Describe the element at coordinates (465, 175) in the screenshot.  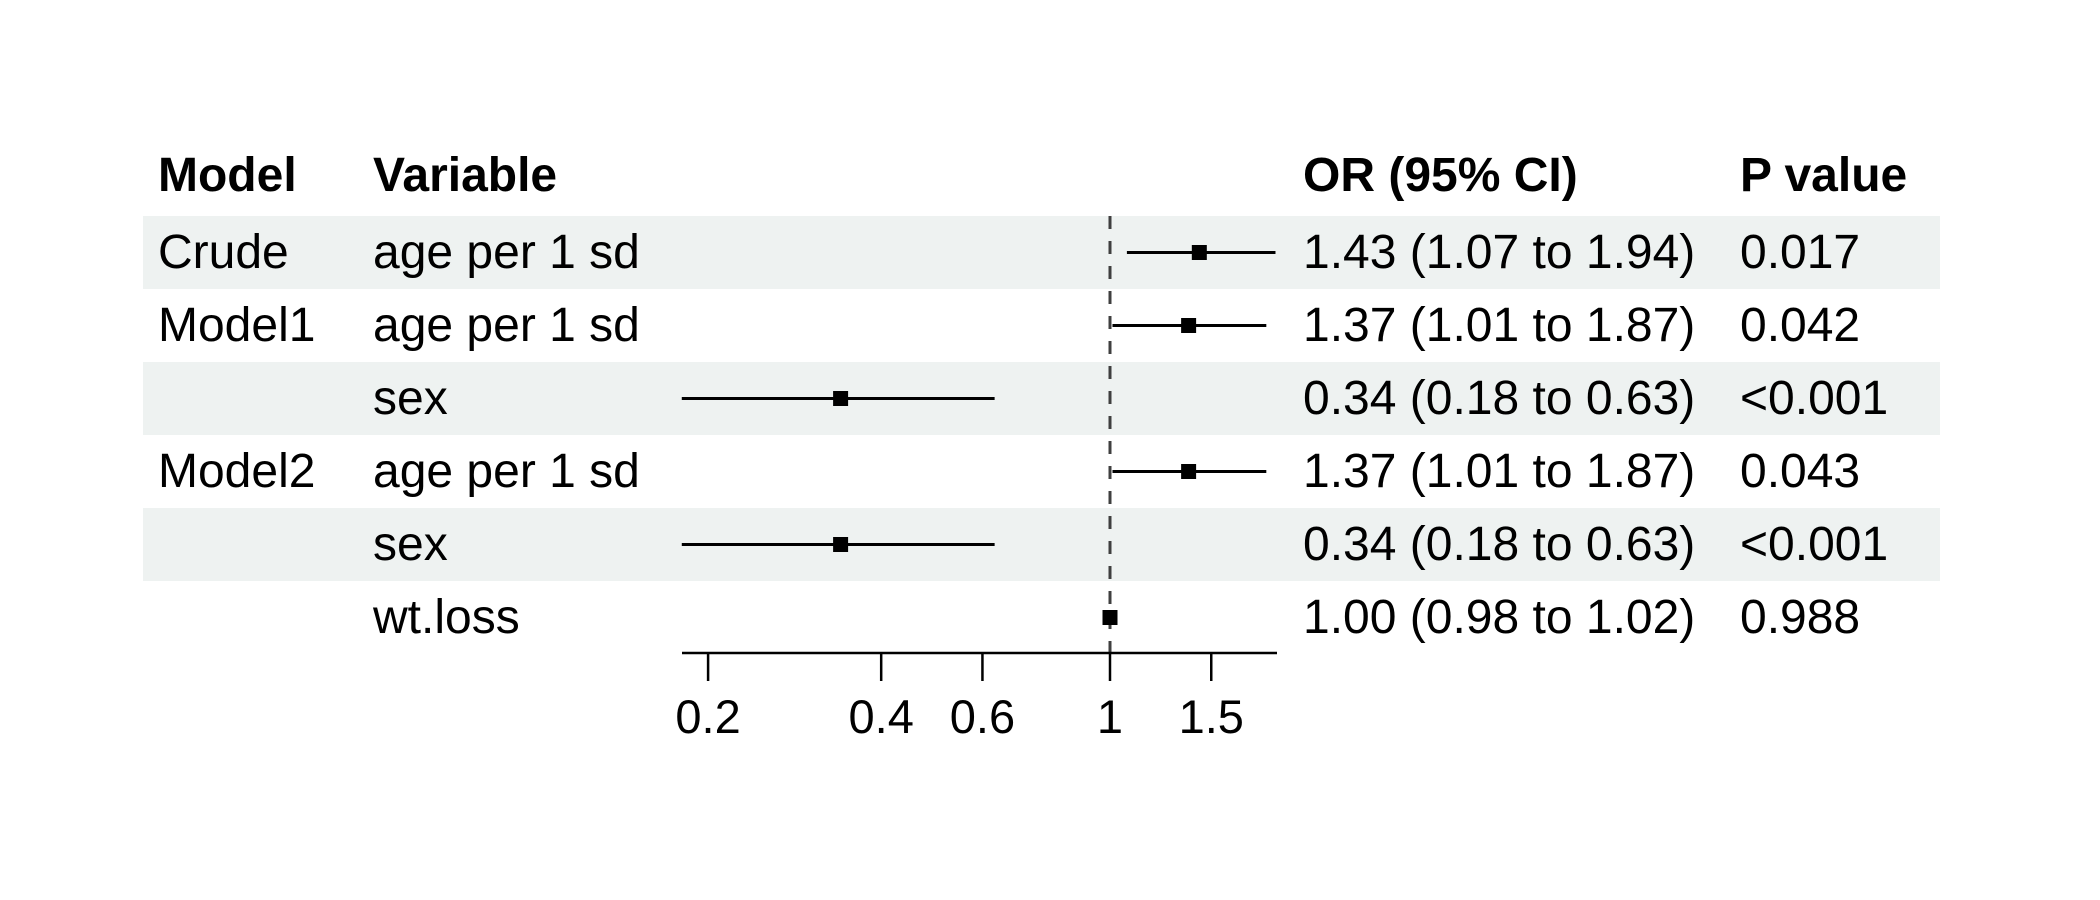
I see `column-header-variable: Variable` at that location.